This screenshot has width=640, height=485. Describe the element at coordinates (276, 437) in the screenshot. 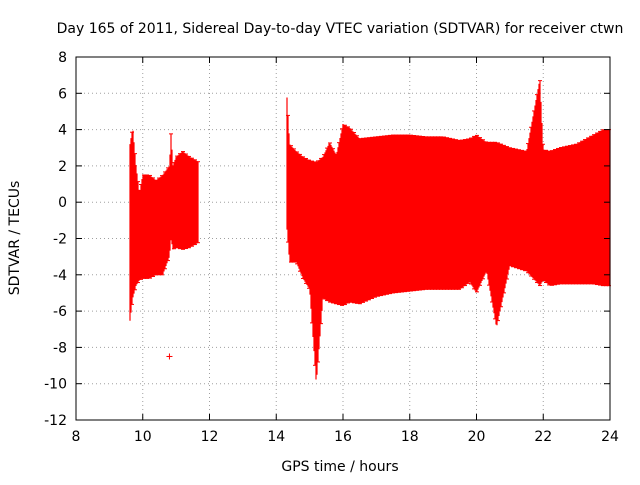

I see `x-tick-label: 14` at that location.